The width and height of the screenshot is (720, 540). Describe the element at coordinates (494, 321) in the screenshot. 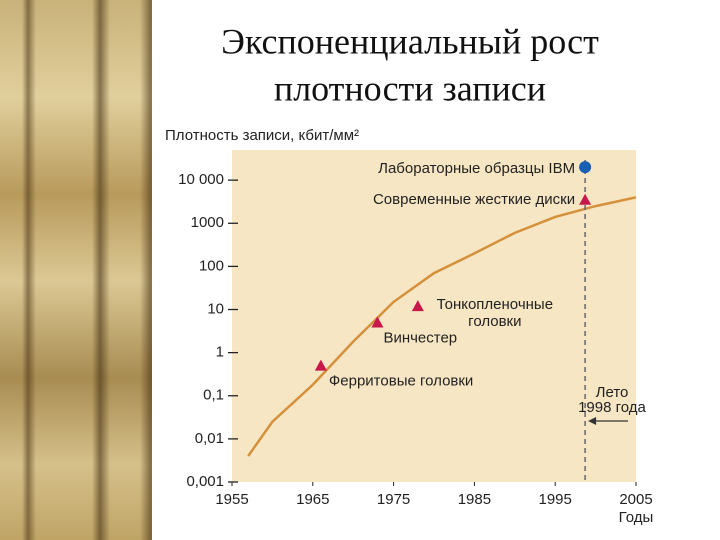

I see `point-label: головки` at that location.